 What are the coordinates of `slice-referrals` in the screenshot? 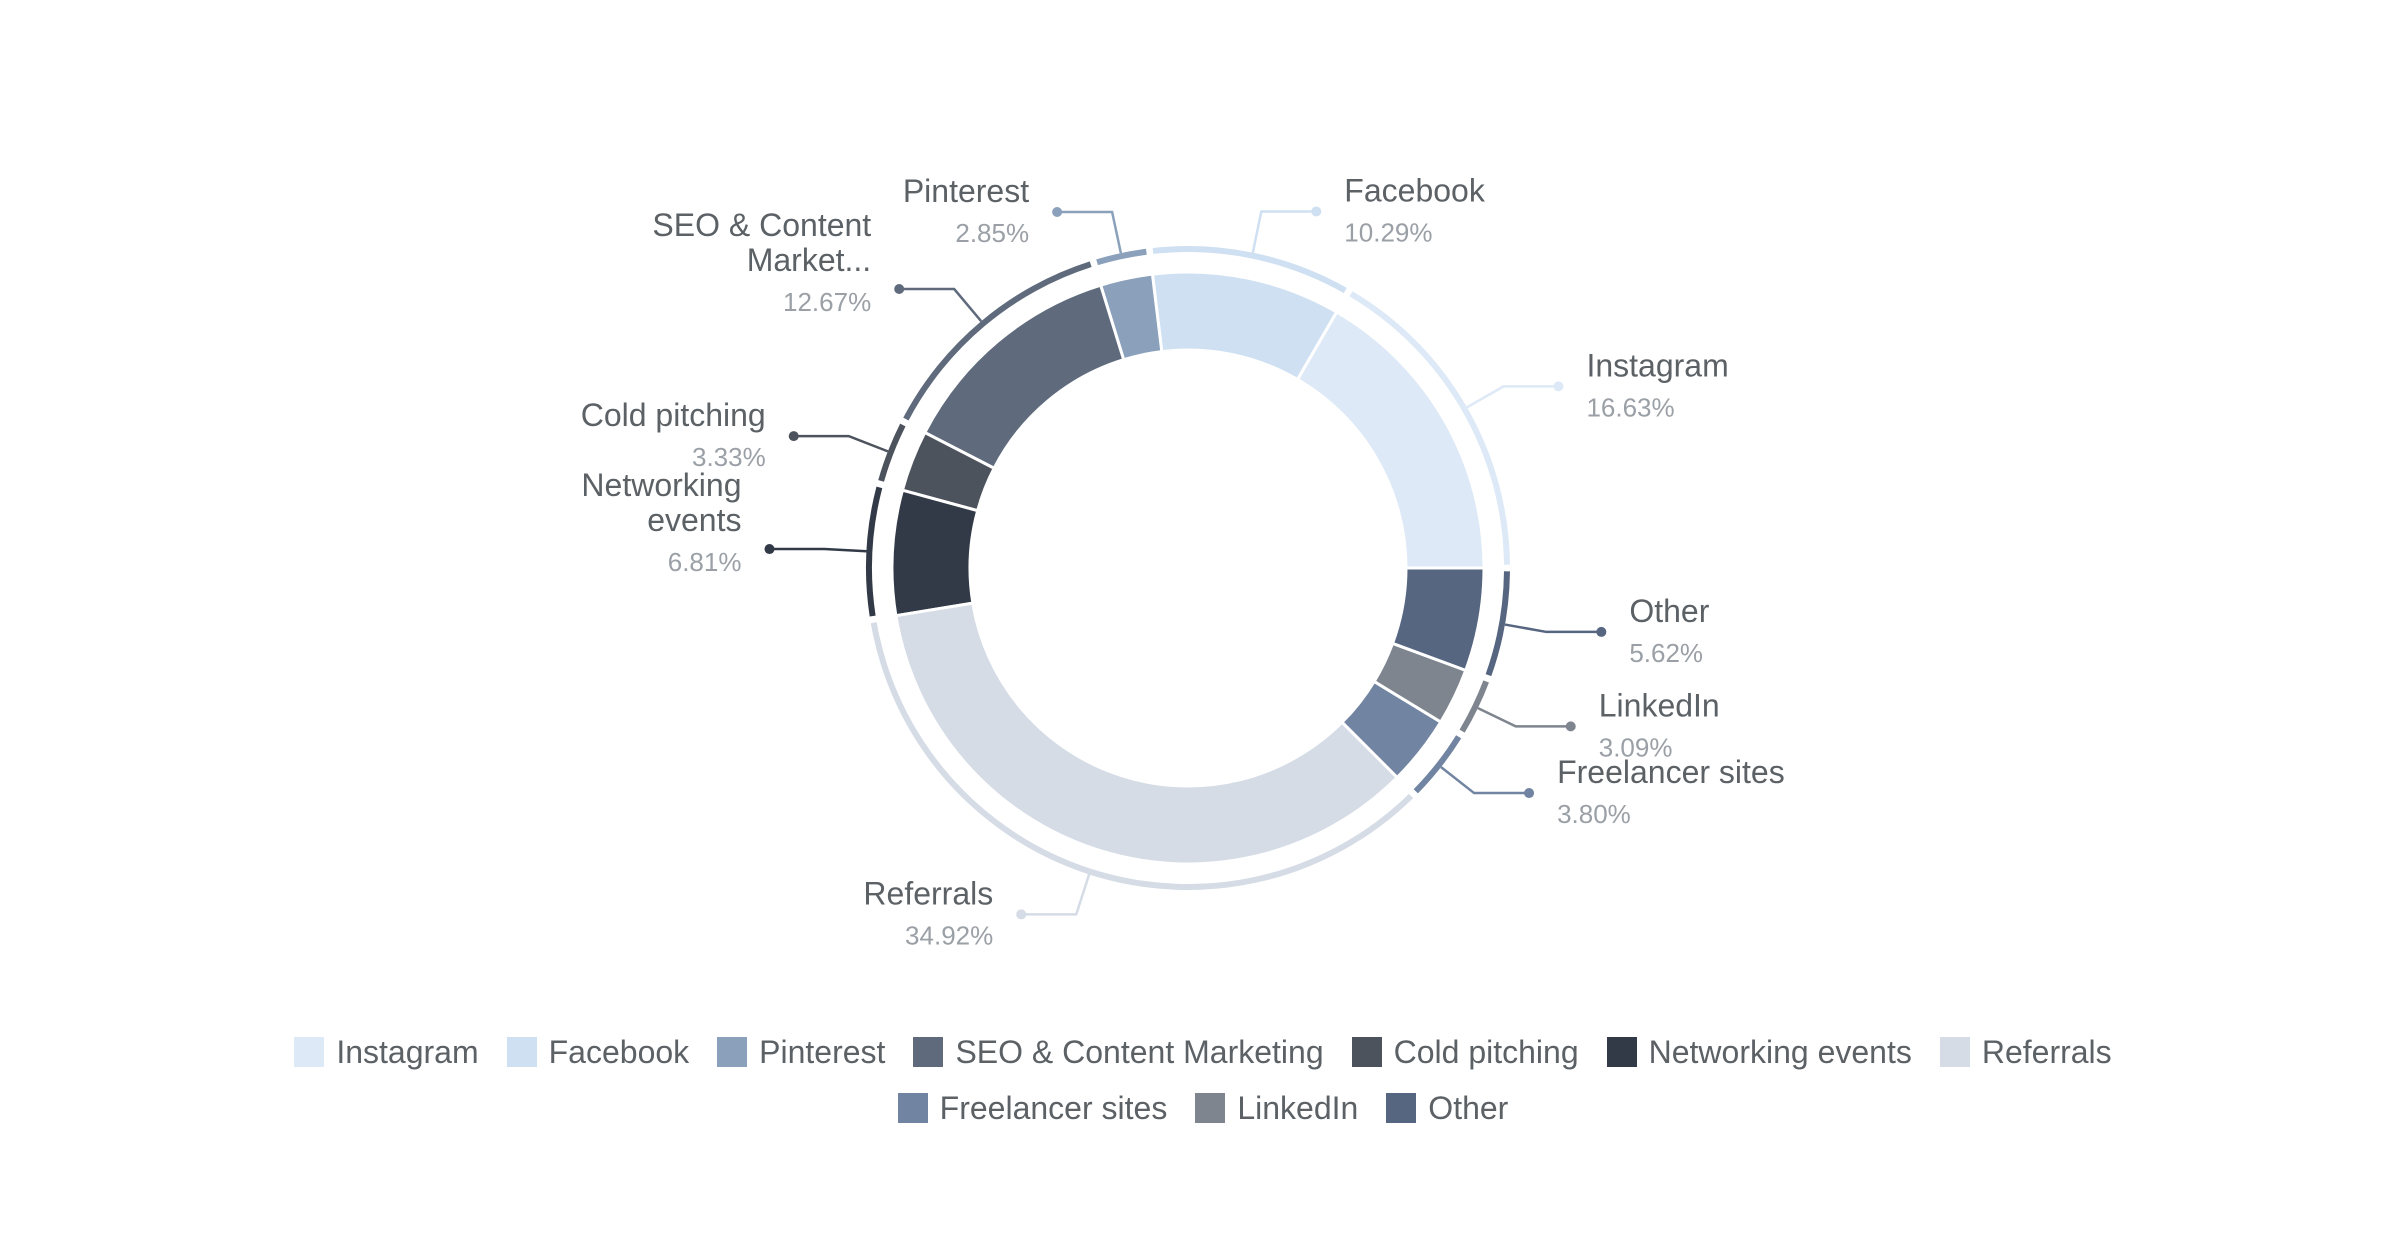 It's located at (1147, 733).